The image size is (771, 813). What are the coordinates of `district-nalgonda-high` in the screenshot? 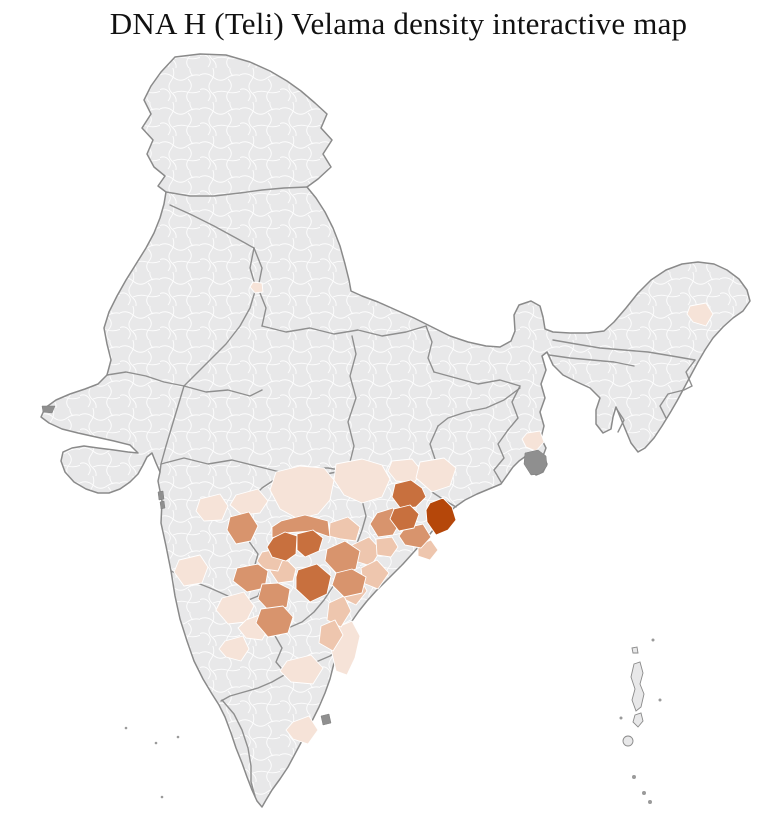 It's located at (313, 583).